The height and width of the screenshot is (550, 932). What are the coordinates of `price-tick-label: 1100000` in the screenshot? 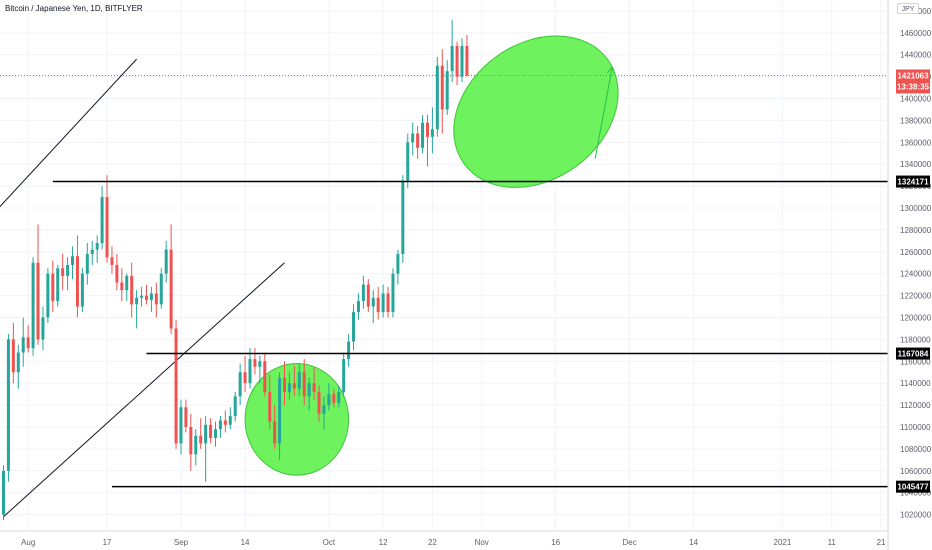 It's located at (915, 427).